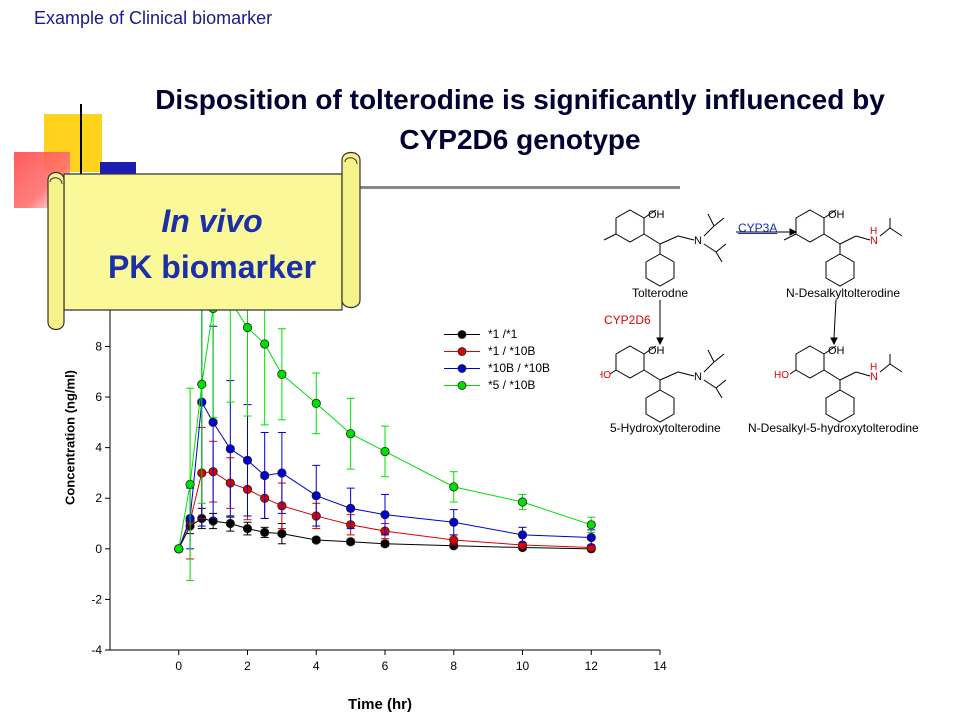 The width and height of the screenshot is (960, 720). I want to click on reaction-arrows, so click(747, 287).